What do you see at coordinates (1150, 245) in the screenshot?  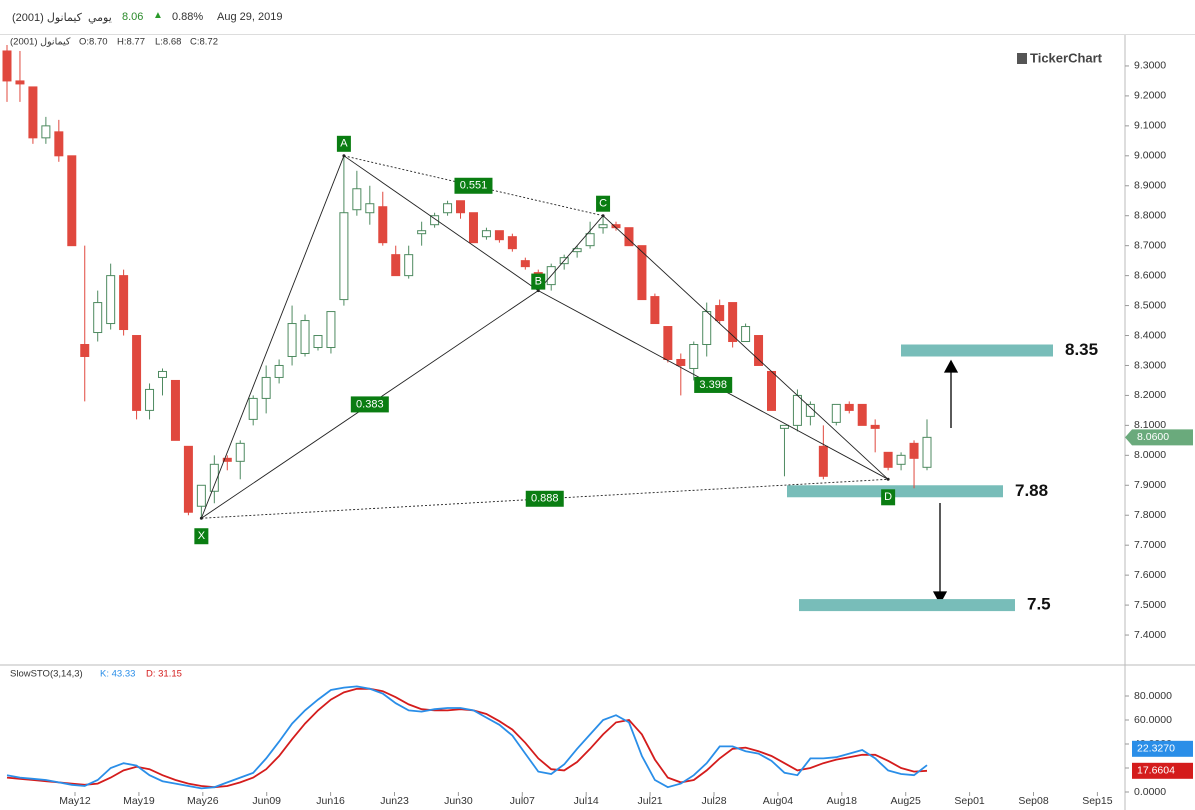 I see `y-tick-label: 8.7000` at bounding box center [1150, 245].